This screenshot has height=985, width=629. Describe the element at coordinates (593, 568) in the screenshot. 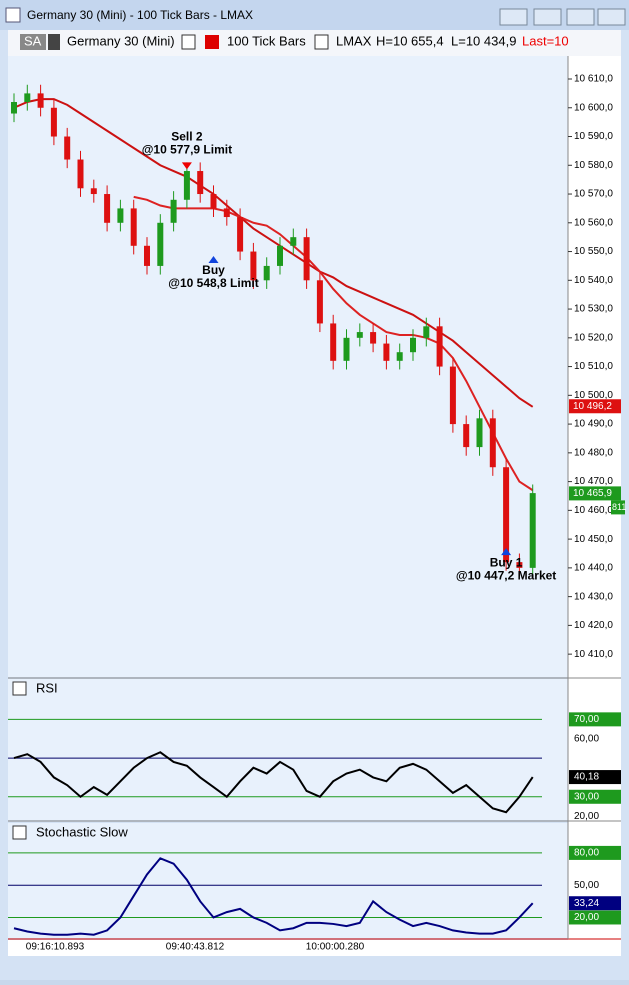

I see `y-tick-label: 10 440,0` at that location.